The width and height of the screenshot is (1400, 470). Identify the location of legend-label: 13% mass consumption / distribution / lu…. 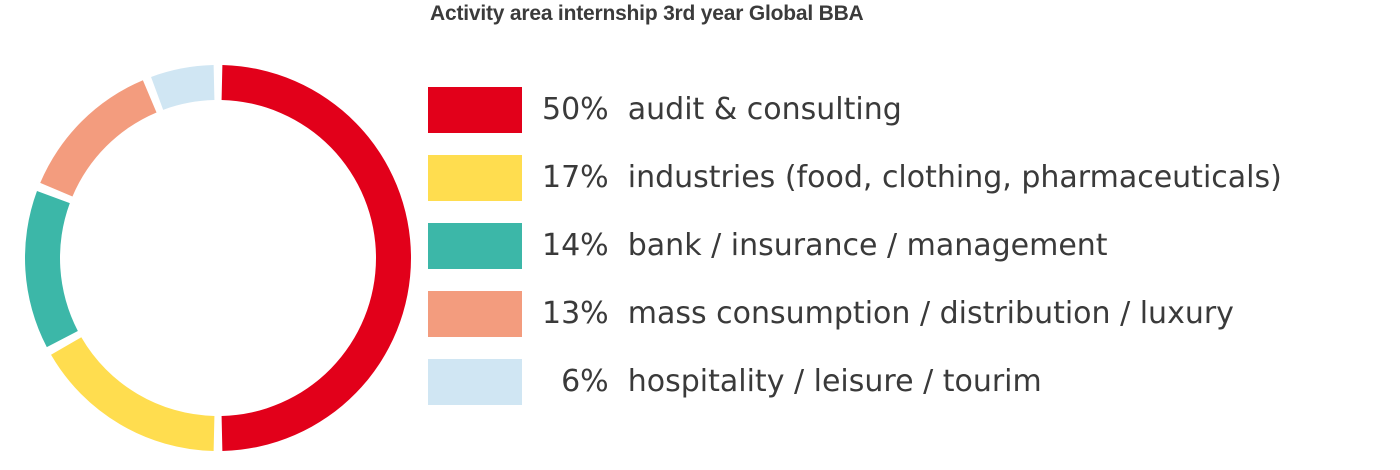
(888, 314).